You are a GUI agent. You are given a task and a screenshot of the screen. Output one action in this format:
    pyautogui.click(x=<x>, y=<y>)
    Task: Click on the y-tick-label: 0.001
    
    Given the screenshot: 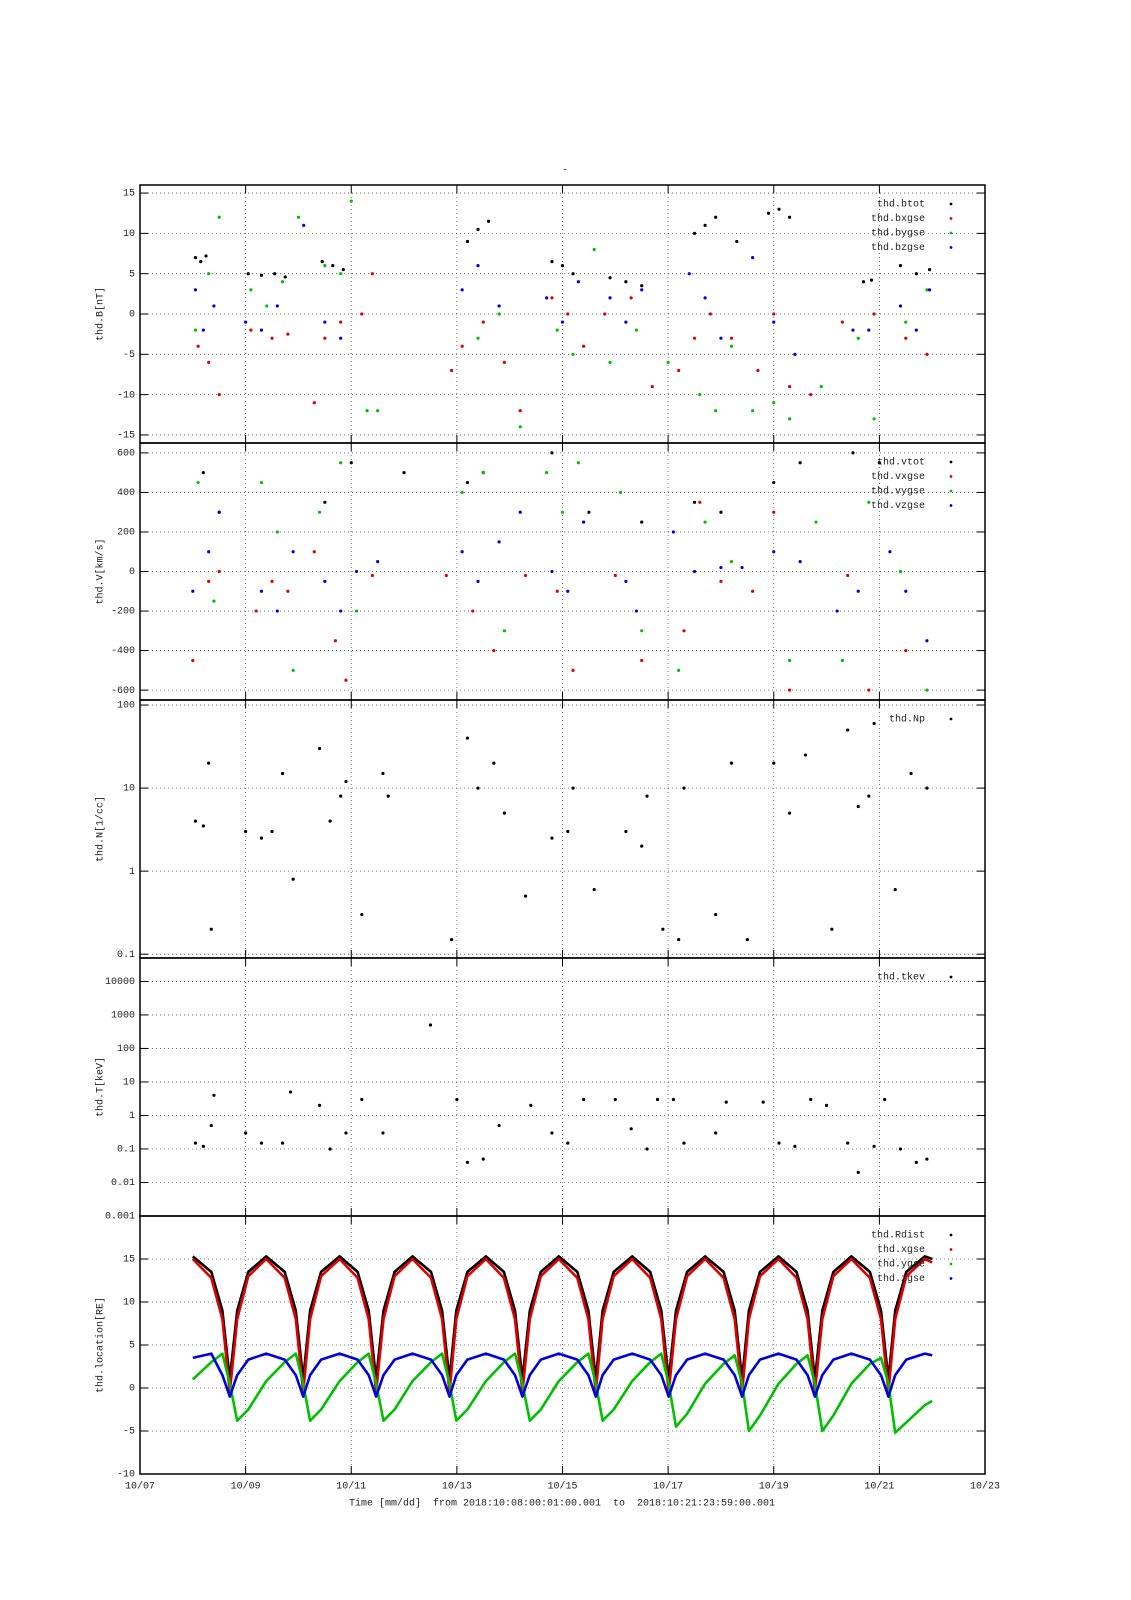 What is the action you would take?
    pyautogui.click(x=120, y=1217)
    